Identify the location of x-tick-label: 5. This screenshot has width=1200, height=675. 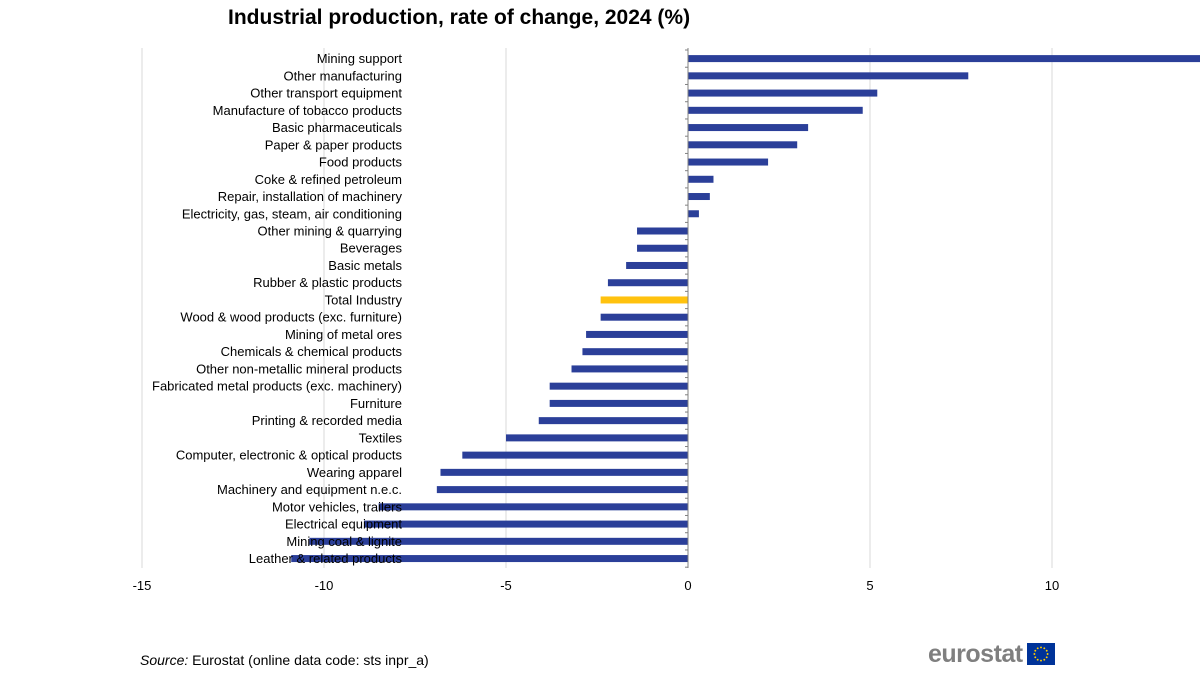
(869, 585).